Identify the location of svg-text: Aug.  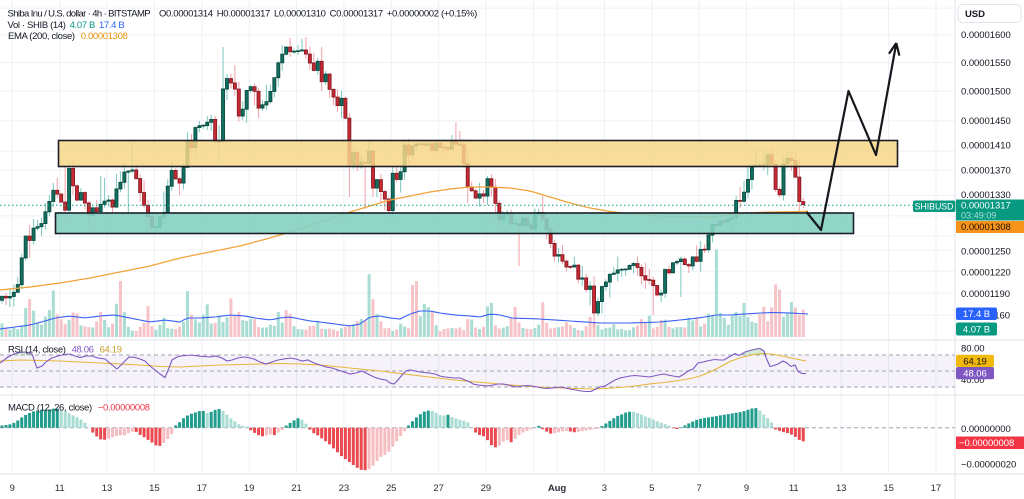
(557, 488).